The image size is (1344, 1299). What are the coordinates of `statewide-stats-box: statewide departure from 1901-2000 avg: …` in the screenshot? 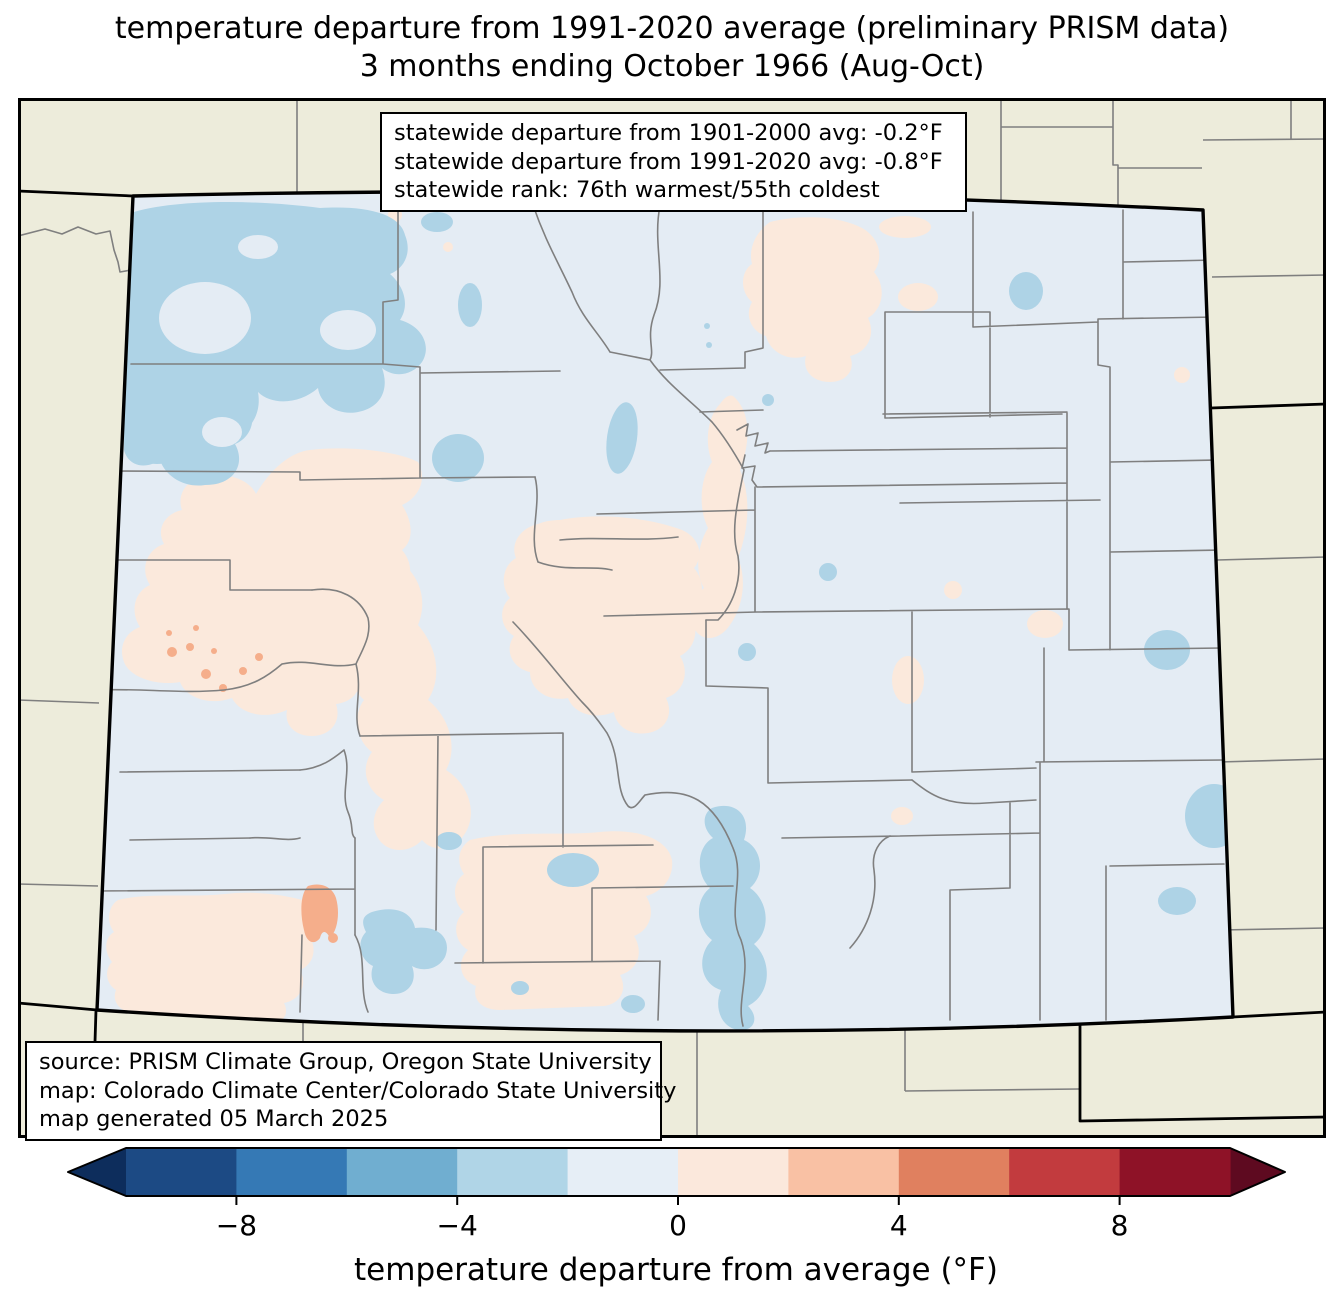 It's located at (673, 162).